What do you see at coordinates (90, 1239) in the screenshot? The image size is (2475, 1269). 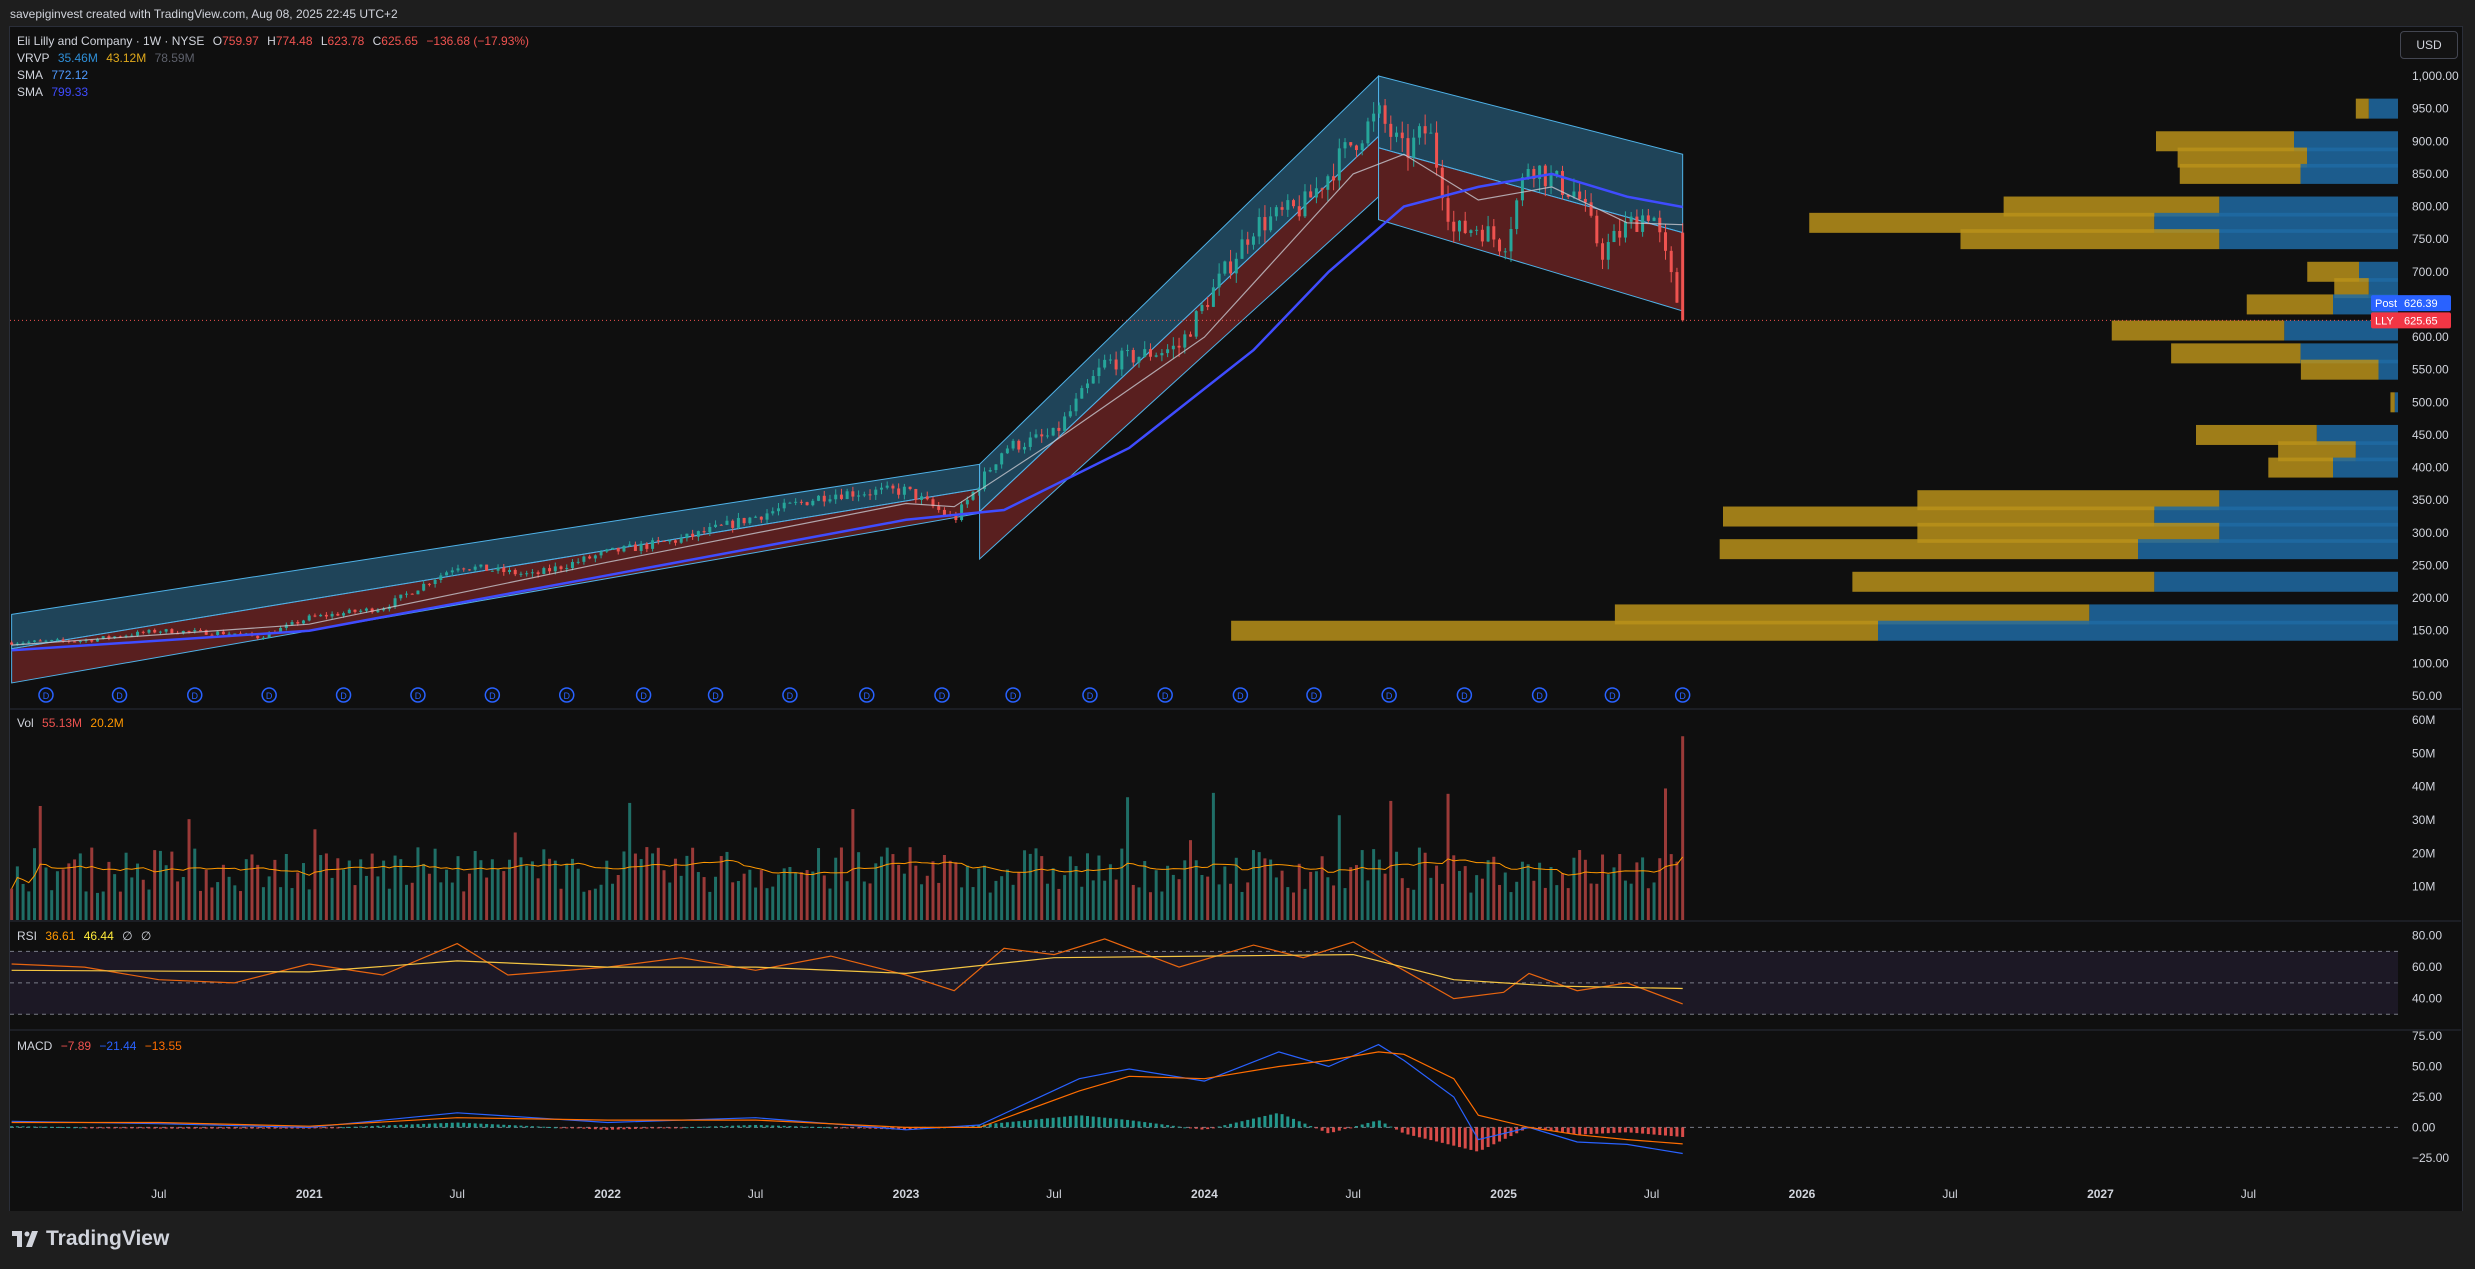 I see `tradingview-logo: TradingView` at bounding box center [90, 1239].